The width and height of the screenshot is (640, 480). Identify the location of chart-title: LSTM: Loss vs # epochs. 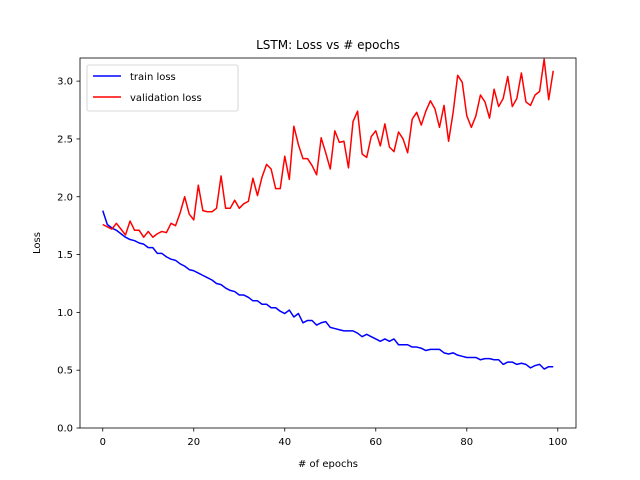
(328, 45).